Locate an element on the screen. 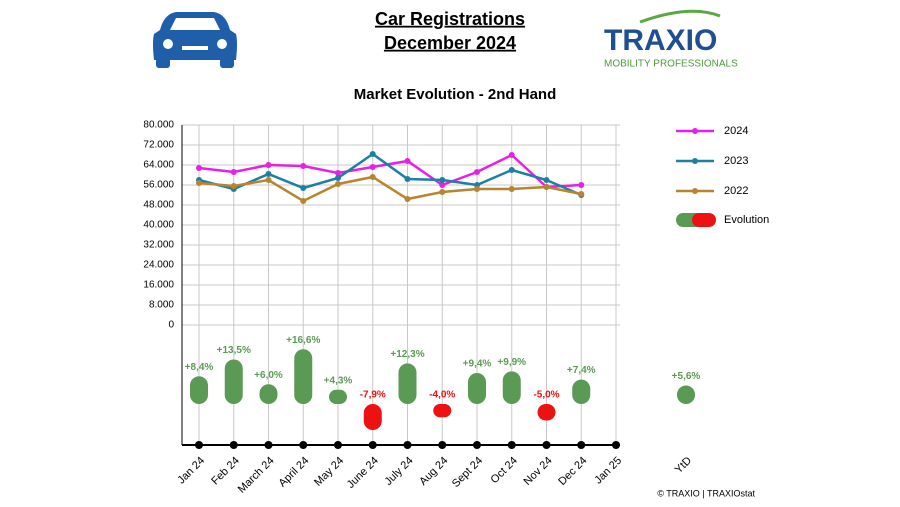 Image resolution: width=900 pixels, height=507 pixels. y-tick-label: 56.000 is located at coordinates (158, 185).